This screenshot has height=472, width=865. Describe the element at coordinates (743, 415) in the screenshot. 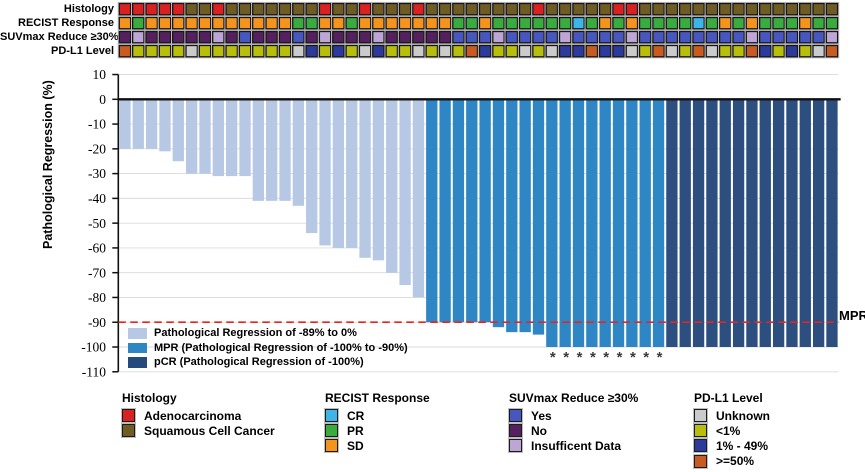

I see `legend-item-label: Unknown` at that location.